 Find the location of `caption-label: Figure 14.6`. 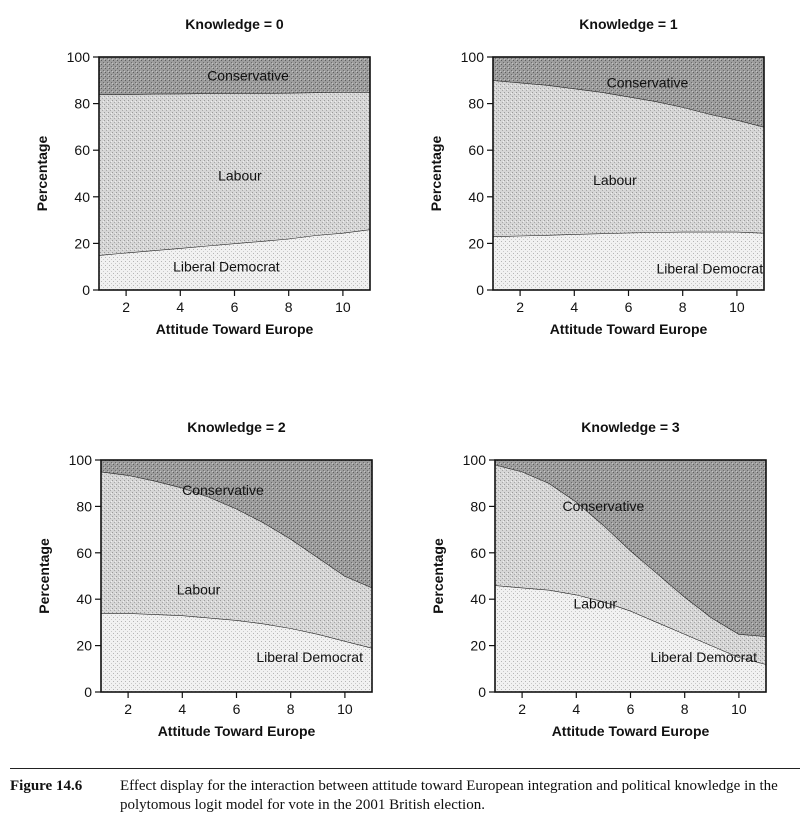

caption-label: Figure 14.6 is located at coordinates (46, 786).